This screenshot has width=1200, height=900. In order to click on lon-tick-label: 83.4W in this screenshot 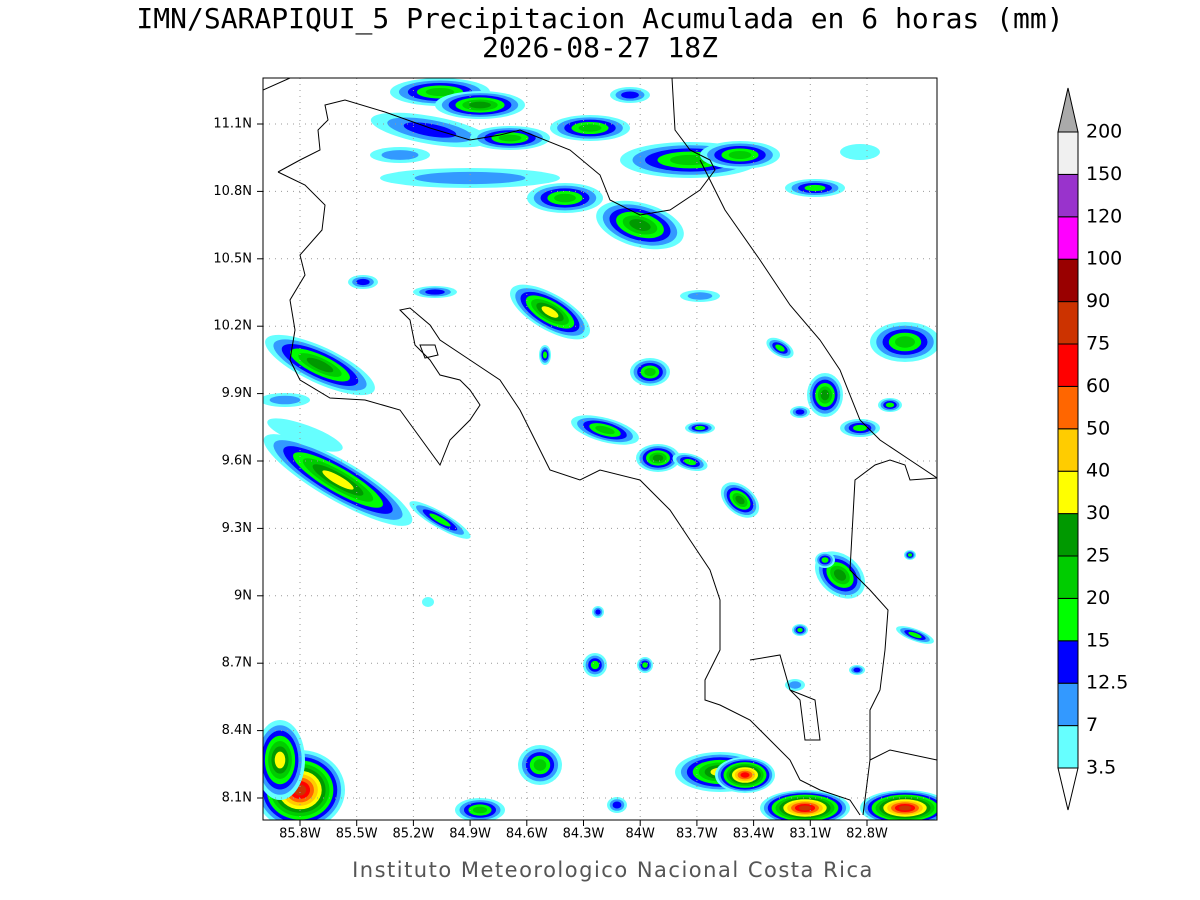, I will do `click(754, 834)`.